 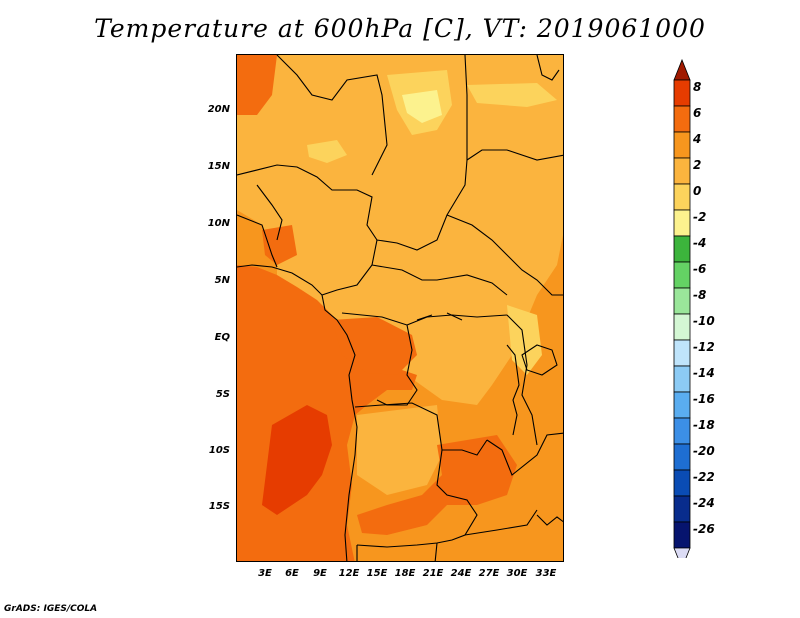 I want to click on field-0-to-2-c, so click(x=512, y=95).